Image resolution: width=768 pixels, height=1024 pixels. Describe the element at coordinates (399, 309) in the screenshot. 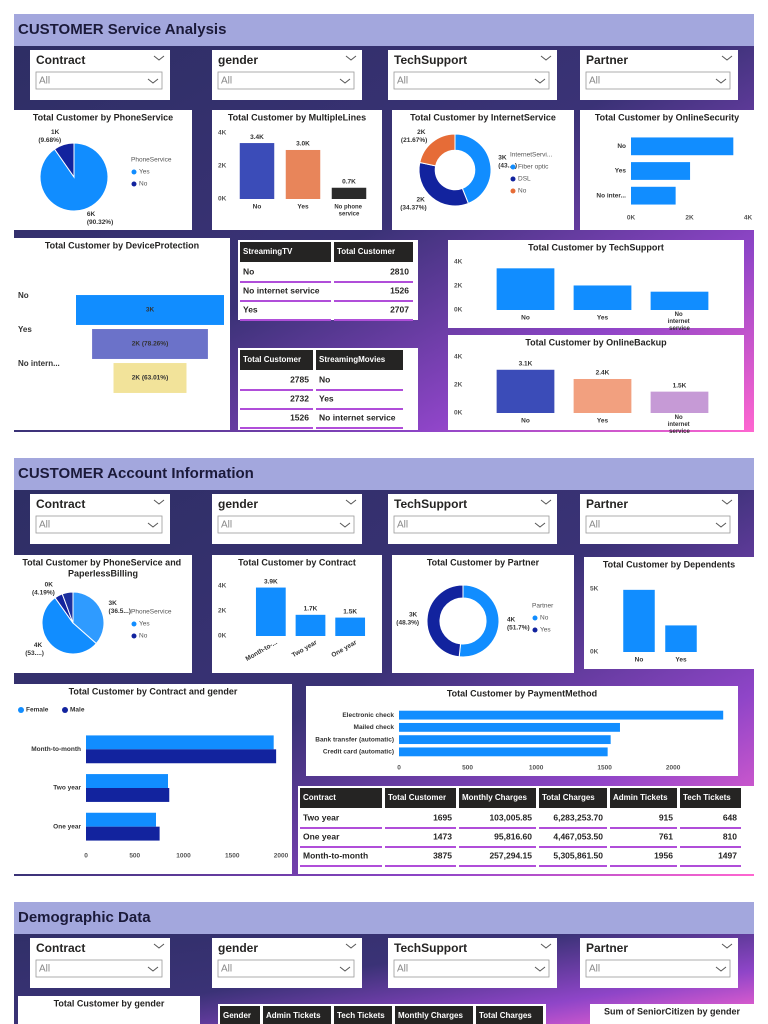

I see `table-cell: 2707` at that location.